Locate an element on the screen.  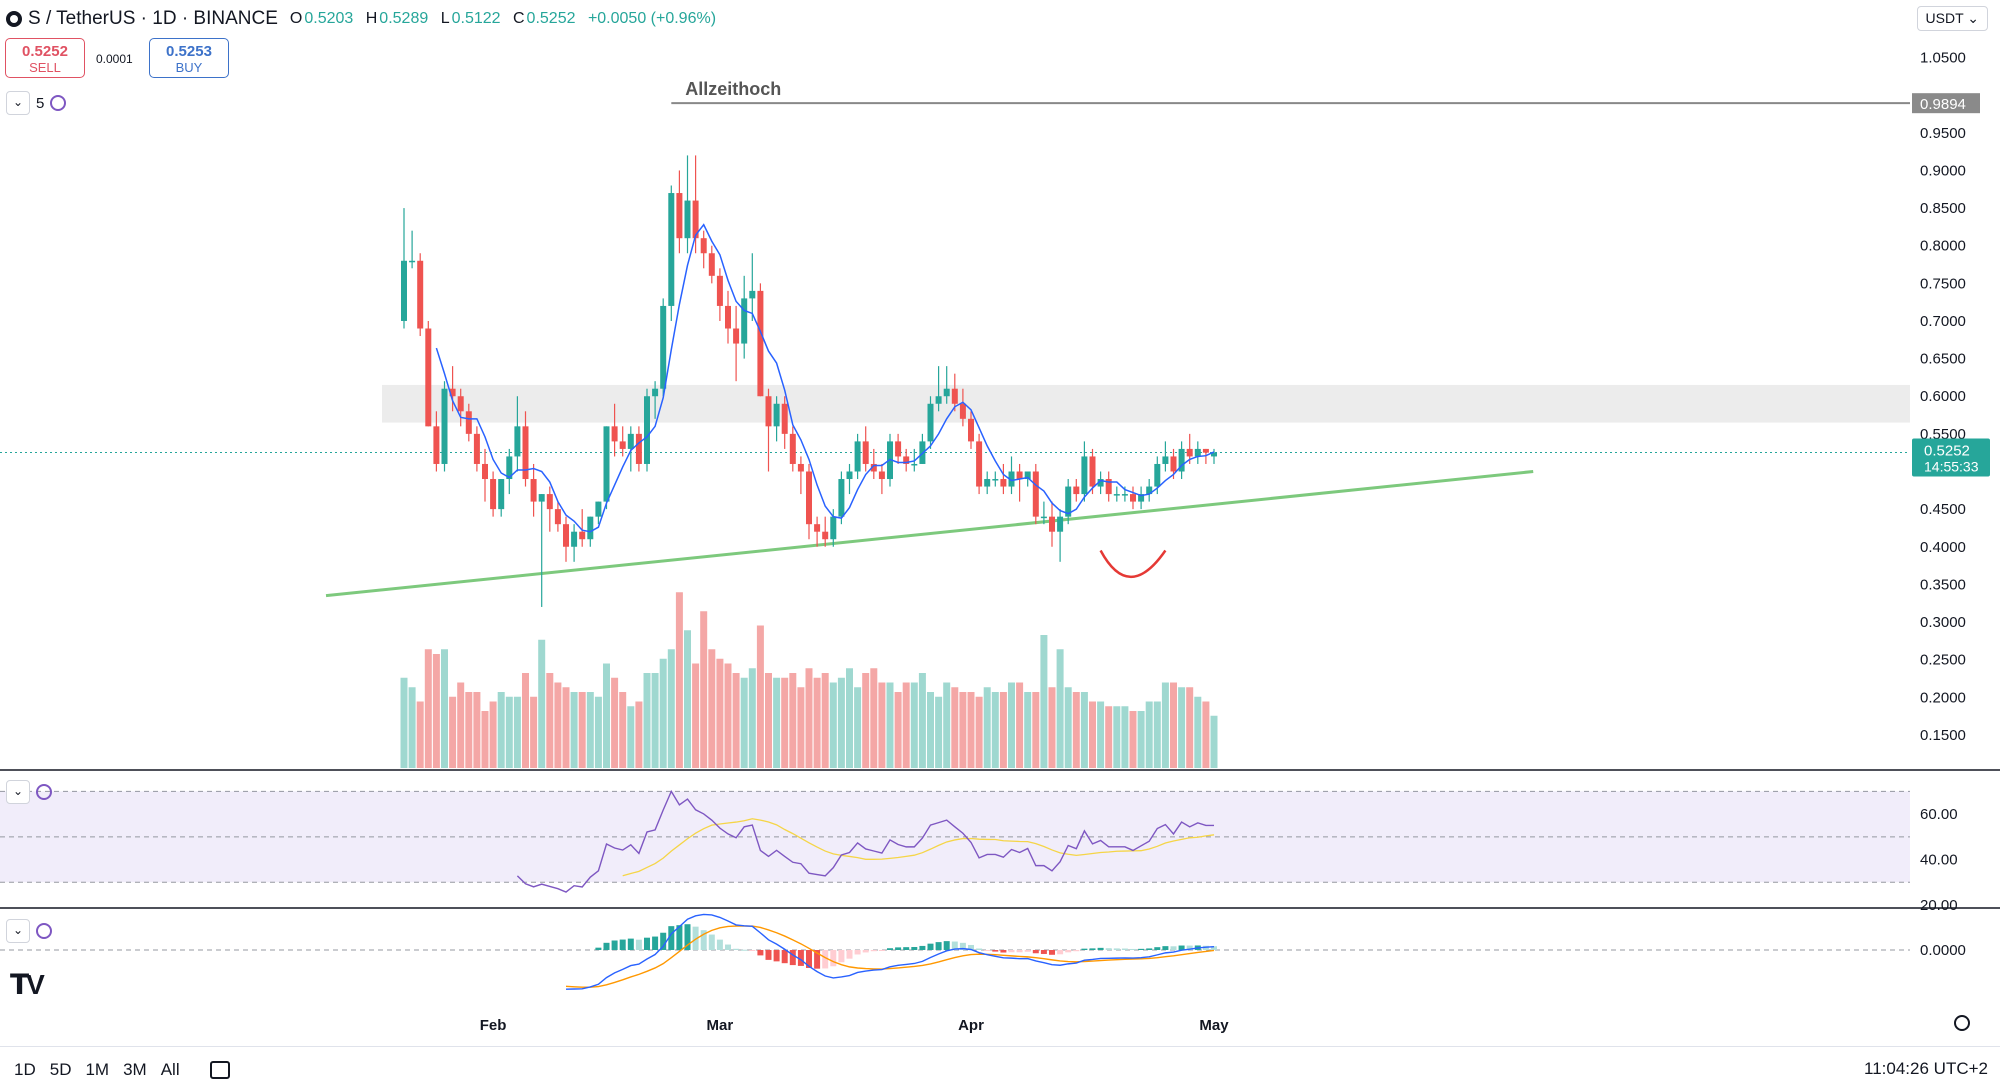
rsi-controls: ⌄ is located at coordinates (29, 792).